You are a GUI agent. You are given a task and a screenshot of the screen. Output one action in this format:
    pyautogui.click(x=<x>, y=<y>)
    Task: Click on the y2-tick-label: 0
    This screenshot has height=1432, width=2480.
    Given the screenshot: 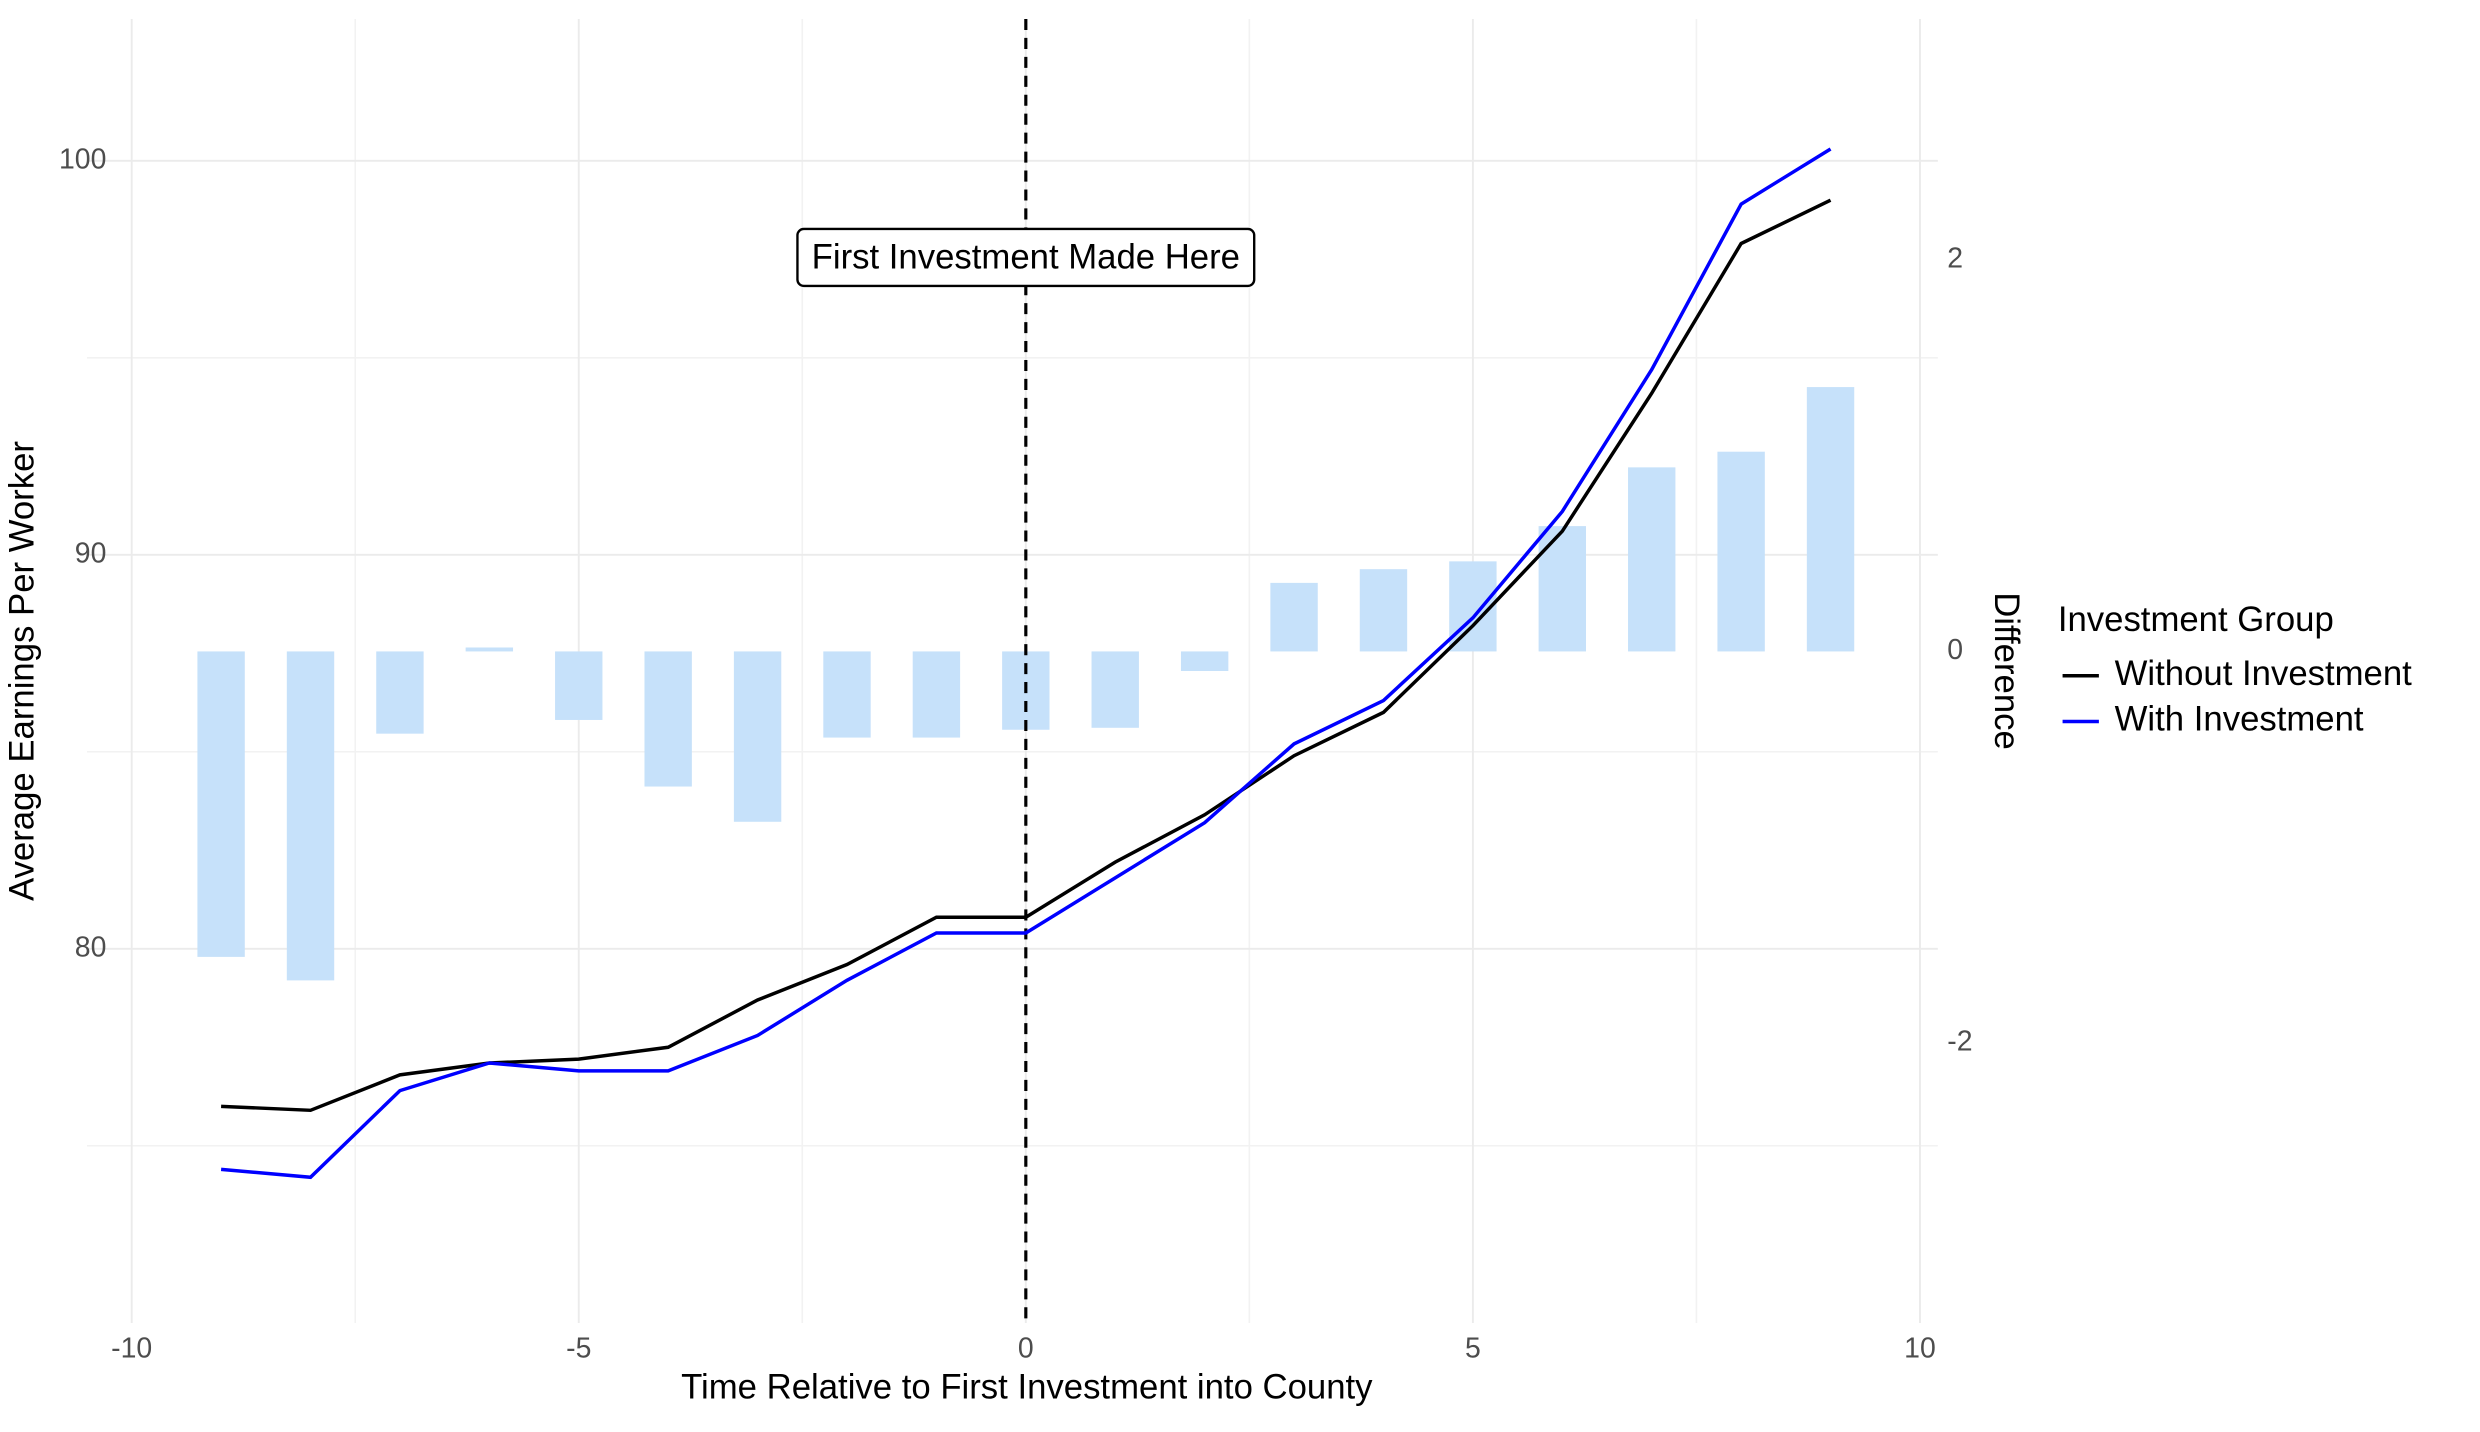 What is the action you would take?
    pyautogui.click(x=1955, y=650)
    